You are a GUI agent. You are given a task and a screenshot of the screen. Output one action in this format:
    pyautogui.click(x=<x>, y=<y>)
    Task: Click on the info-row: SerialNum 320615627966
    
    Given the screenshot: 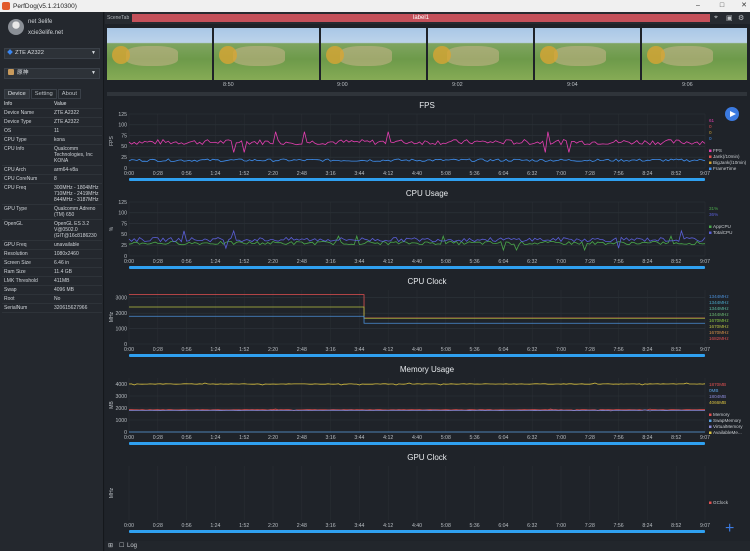 What is the action you would take?
    pyautogui.click(x=52, y=308)
    